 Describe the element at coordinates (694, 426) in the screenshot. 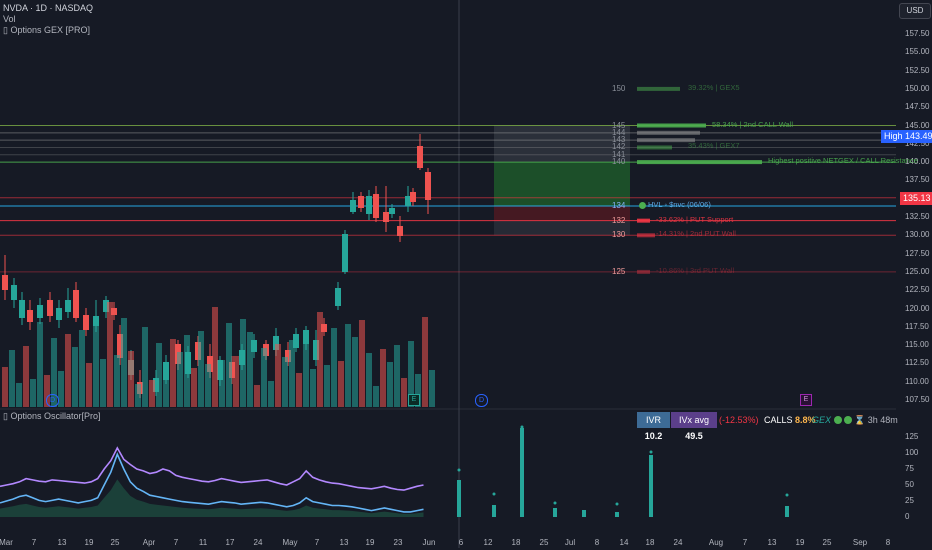

I see `ivx-badge: IVx avg 49.5` at that location.